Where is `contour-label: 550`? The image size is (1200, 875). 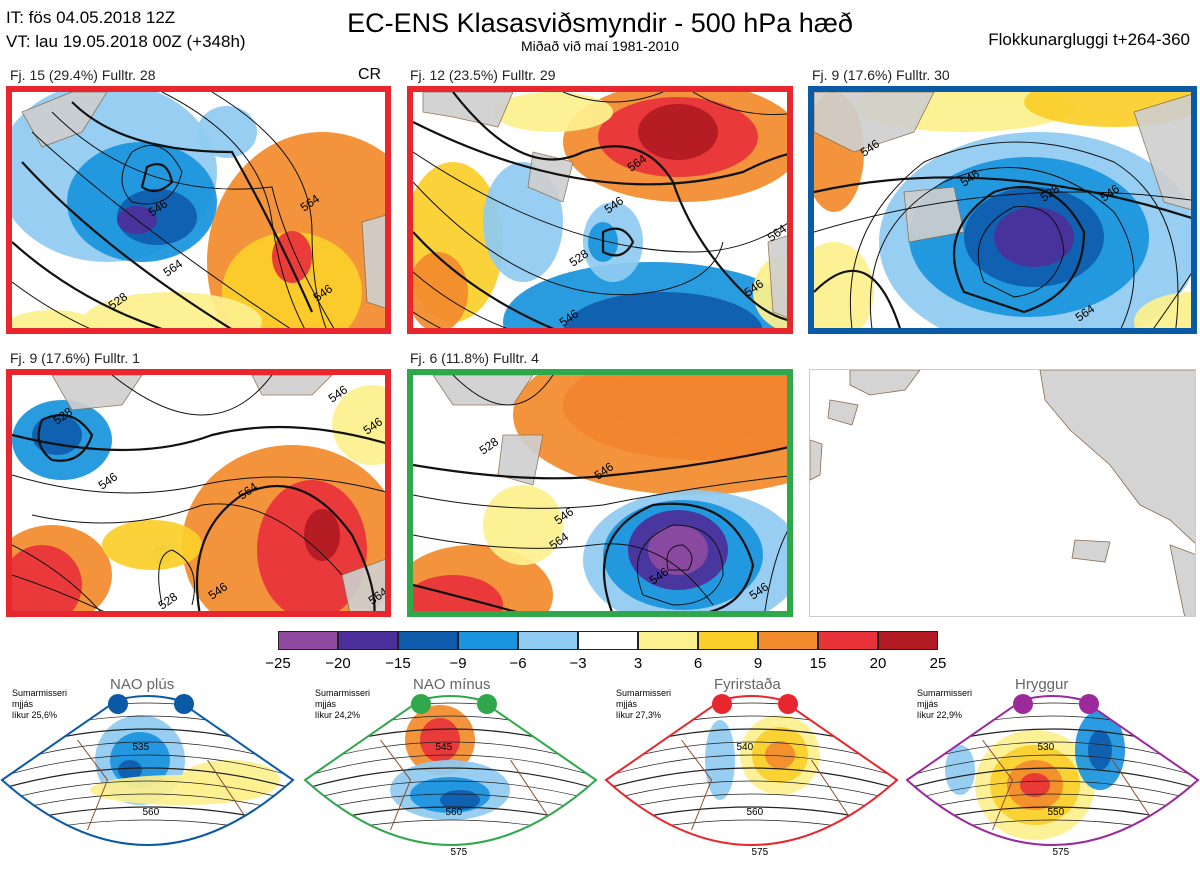 contour-label: 550 is located at coordinates (1056, 812).